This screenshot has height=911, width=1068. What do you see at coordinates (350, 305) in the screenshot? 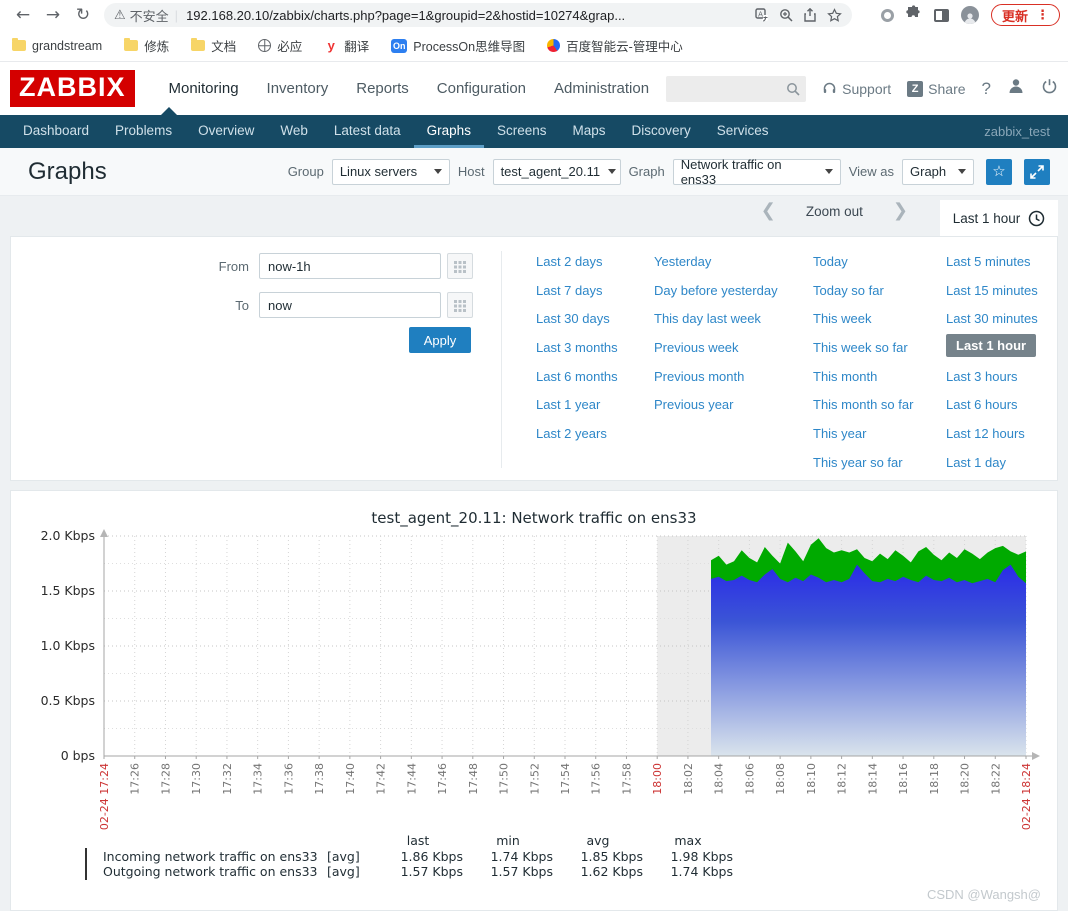
I see `to-input` at bounding box center [350, 305].